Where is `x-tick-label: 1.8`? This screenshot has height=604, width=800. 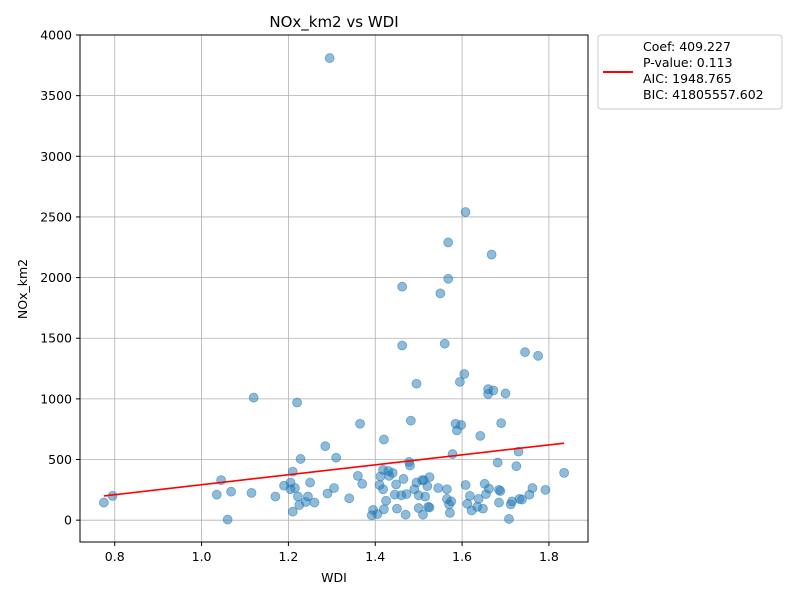
x-tick-label: 1.8 is located at coordinates (549, 556).